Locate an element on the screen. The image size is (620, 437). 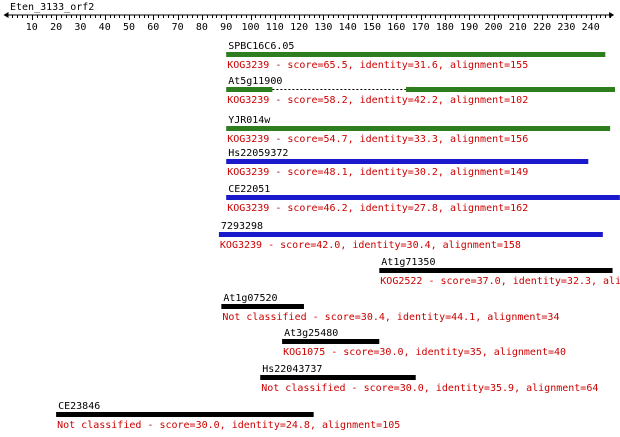
ruler-tick-label: 10 is located at coordinates (32, 27).